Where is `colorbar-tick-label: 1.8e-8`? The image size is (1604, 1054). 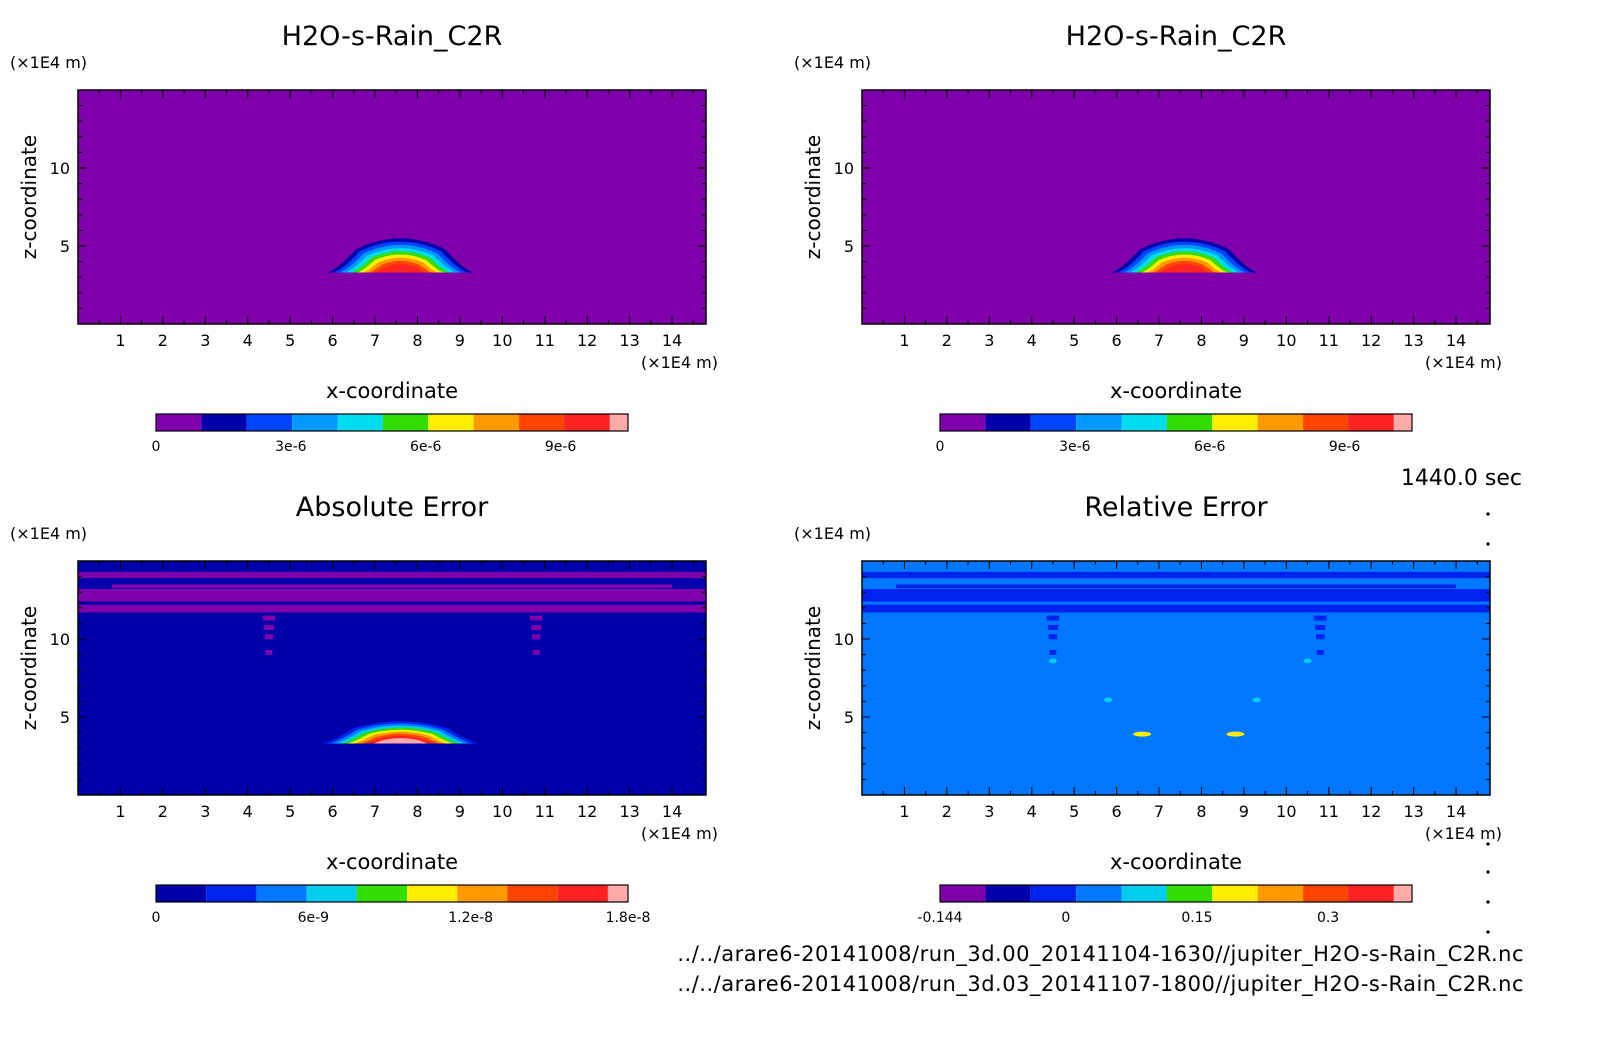
colorbar-tick-label: 1.8e-8 is located at coordinates (628, 918).